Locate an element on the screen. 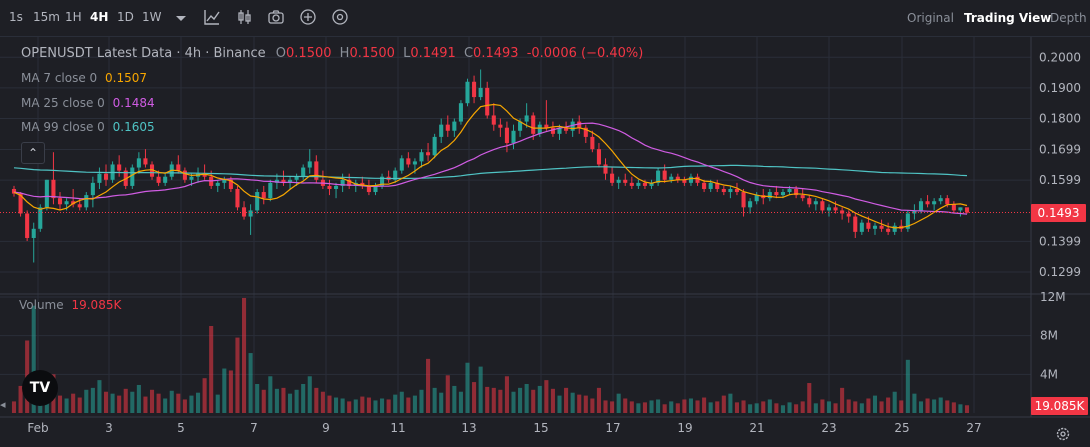 This screenshot has height=447, width=1090. timeframe-1h: 1H is located at coordinates (73, 17).